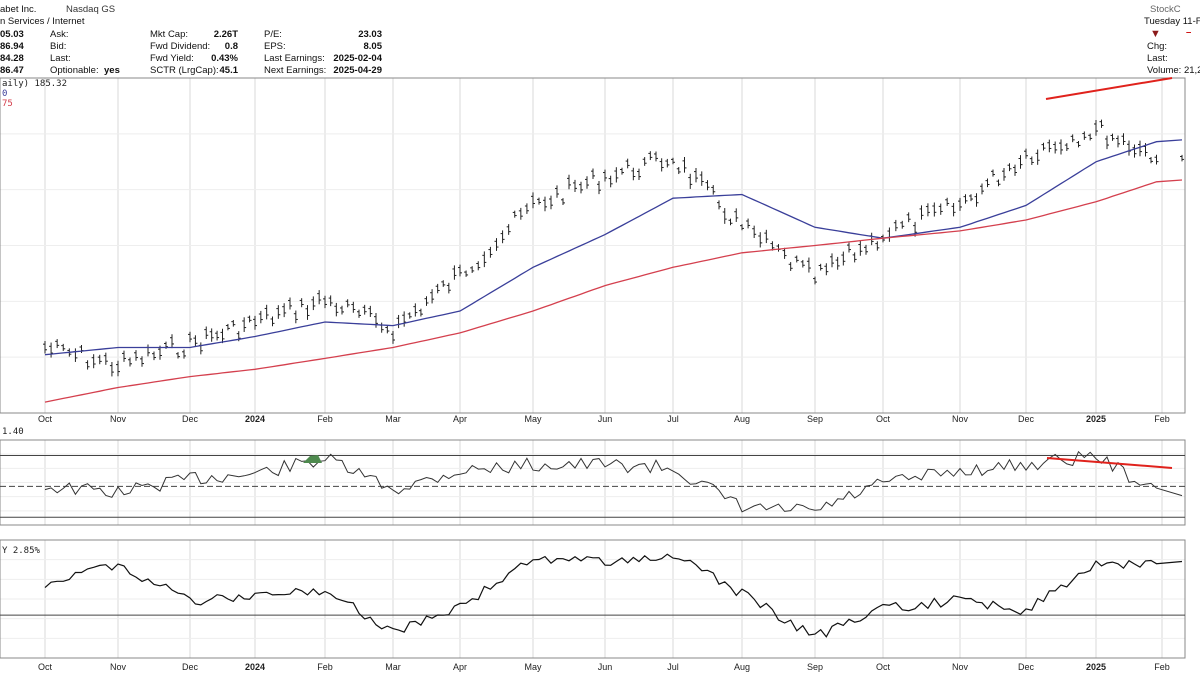 The height and width of the screenshot is (675, 1200). I want to click on yield-value: 0.43%, so click(224, 58).